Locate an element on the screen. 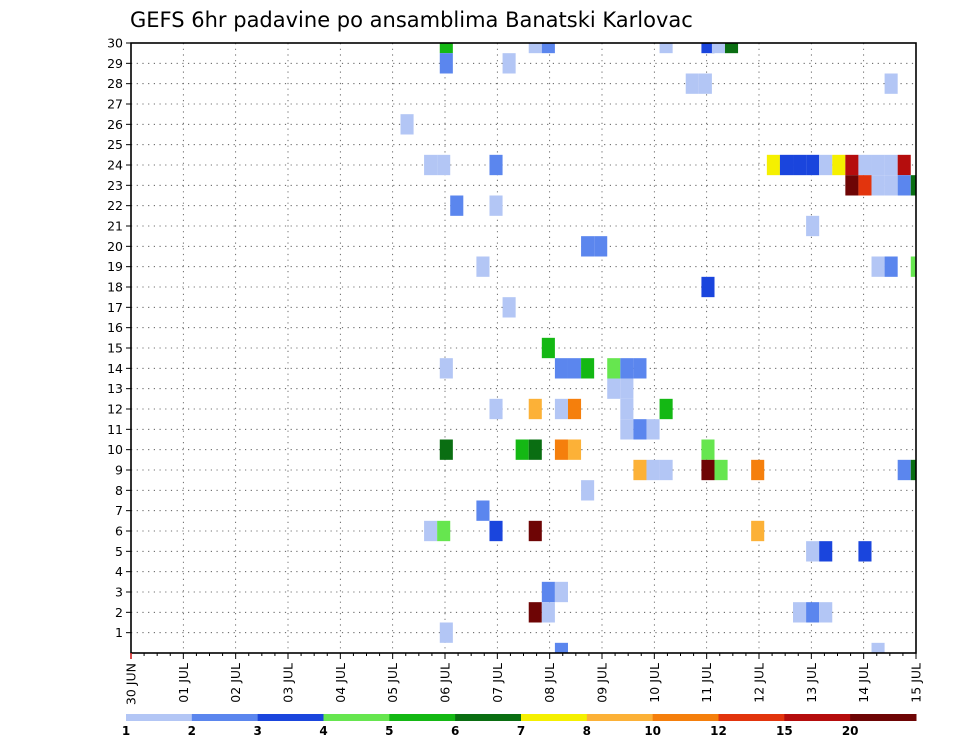 Image resolution: width=960 pixels, height=742 pixels. x-tick-label: 30 JUN is located at coordinates (131, 684).